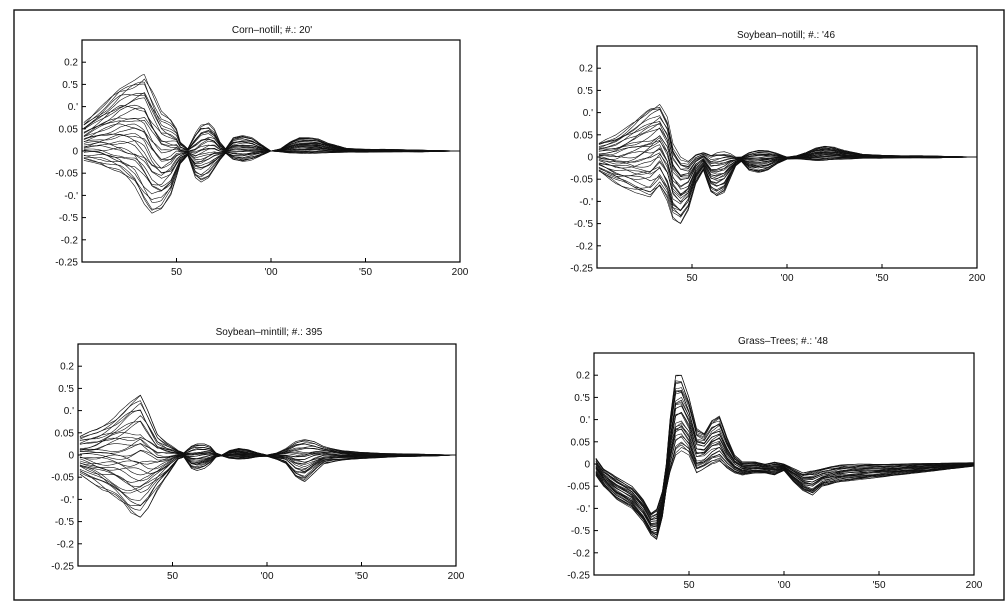 The image size is (1008, 606). I want to click on panel-title: Soybean–mintill; #.: 395, so click(269, 332).